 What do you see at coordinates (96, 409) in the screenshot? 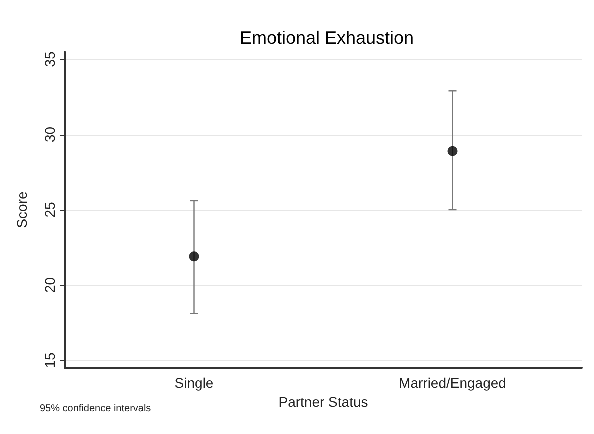
I see `text: 95% confidence intervals` at bounding box center [96, 409].